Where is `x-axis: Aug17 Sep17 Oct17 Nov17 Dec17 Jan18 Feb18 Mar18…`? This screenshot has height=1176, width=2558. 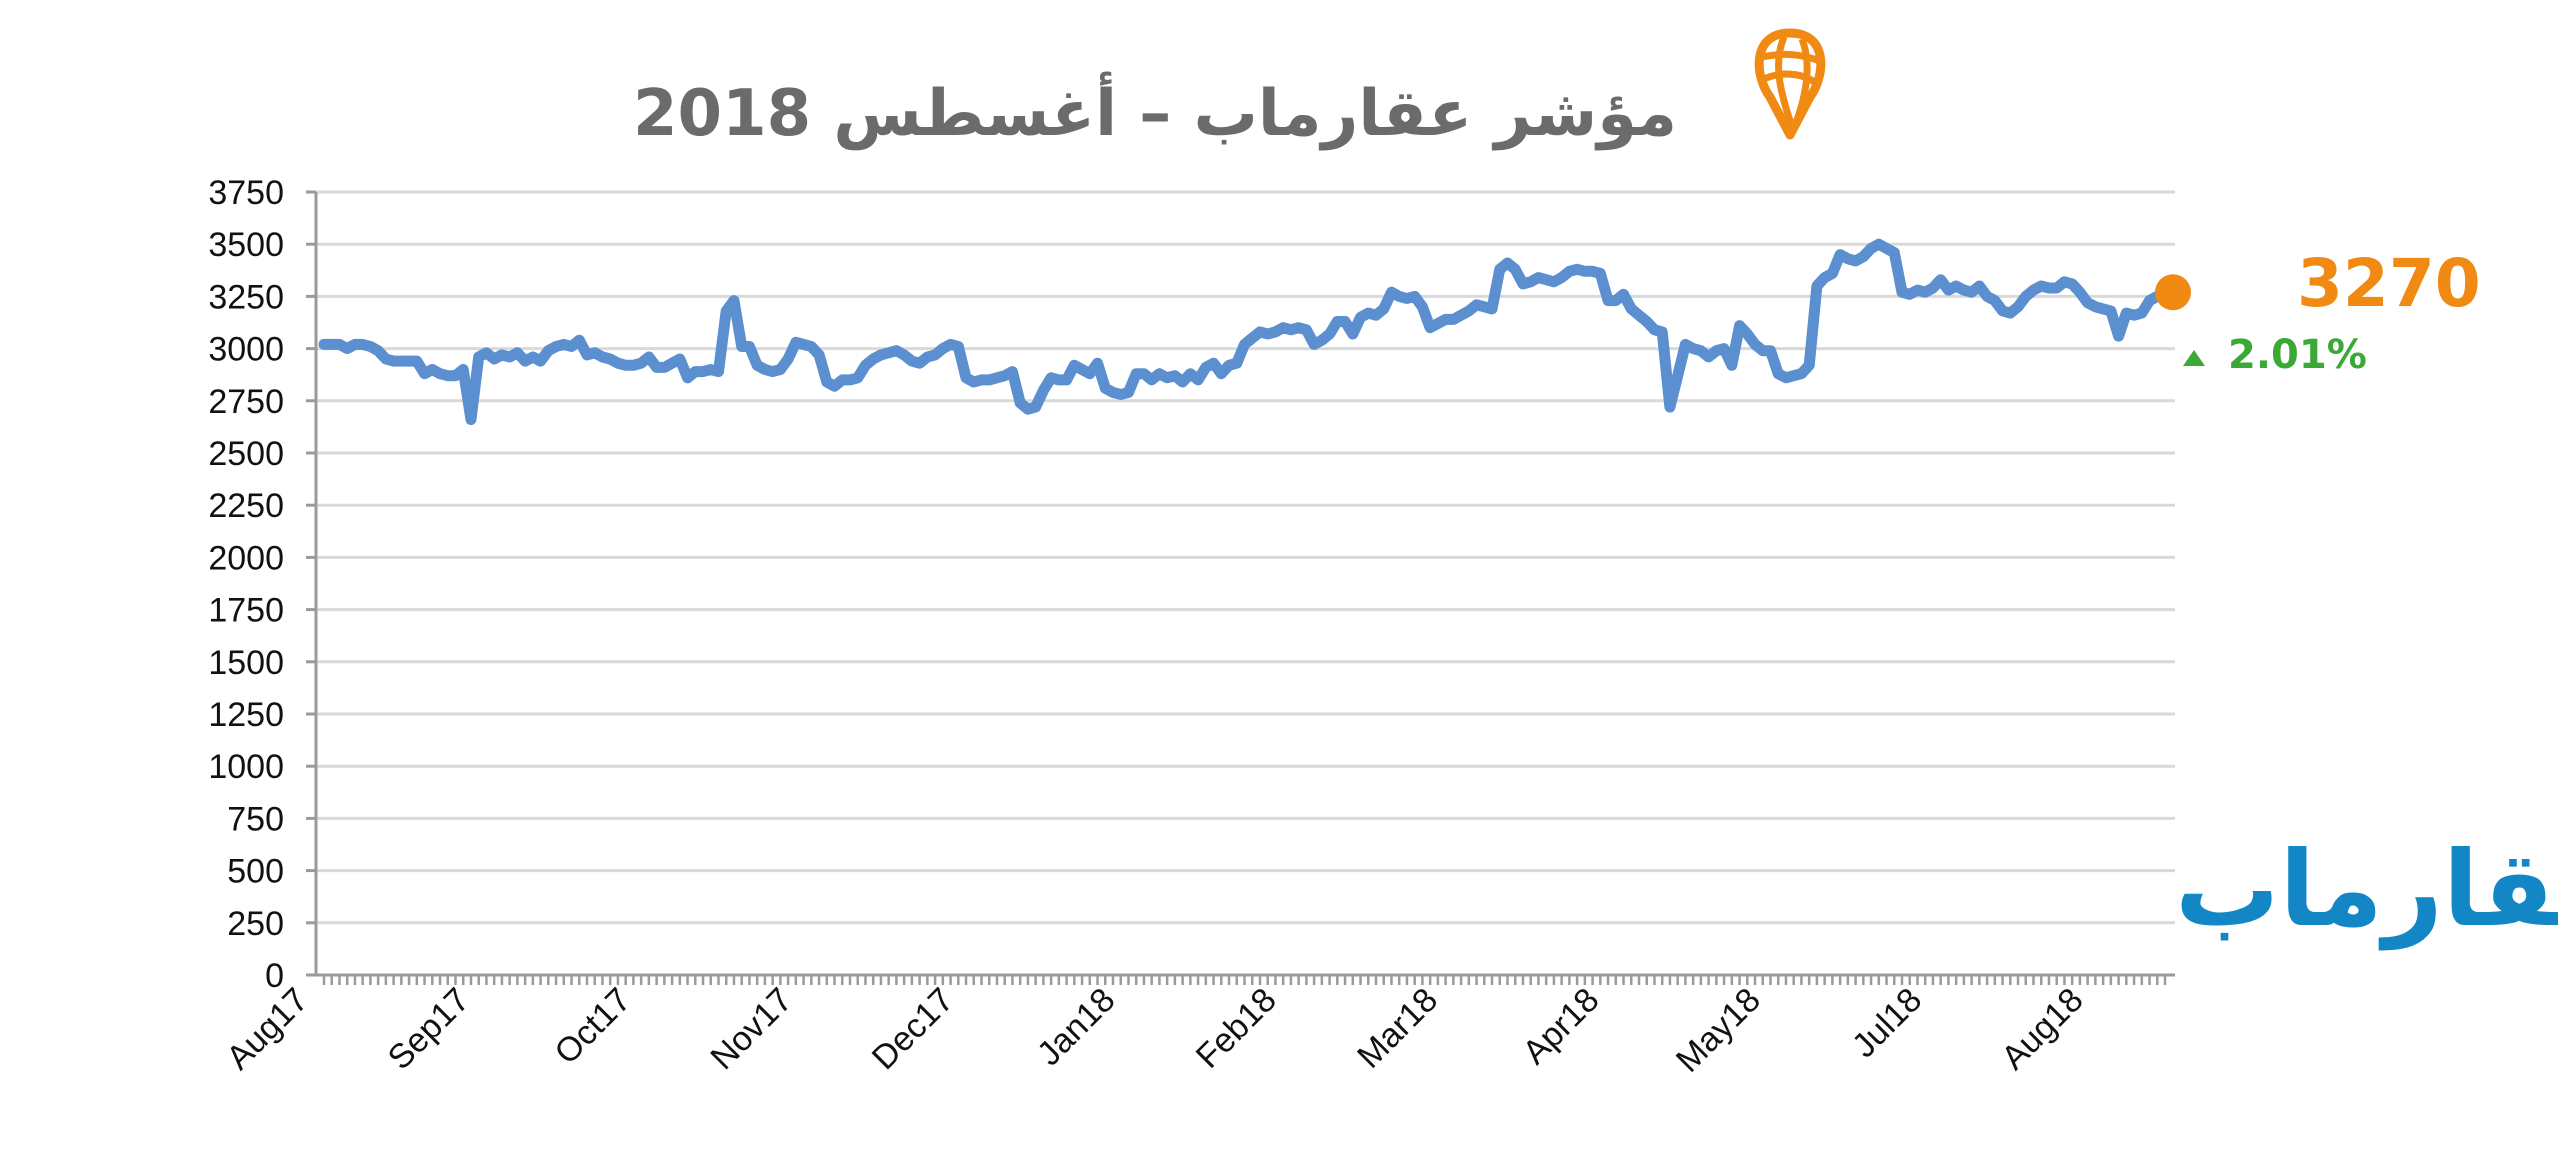
x-axis: Aug17 Sep17 Oct17 Nov17 Dec17 Jan18 Feb18 Mar18… is located at coordinates (1197, 1026).